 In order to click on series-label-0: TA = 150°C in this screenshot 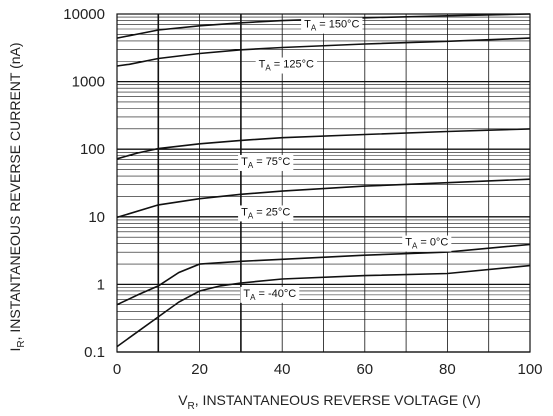, I will do `click(332, 25)`.